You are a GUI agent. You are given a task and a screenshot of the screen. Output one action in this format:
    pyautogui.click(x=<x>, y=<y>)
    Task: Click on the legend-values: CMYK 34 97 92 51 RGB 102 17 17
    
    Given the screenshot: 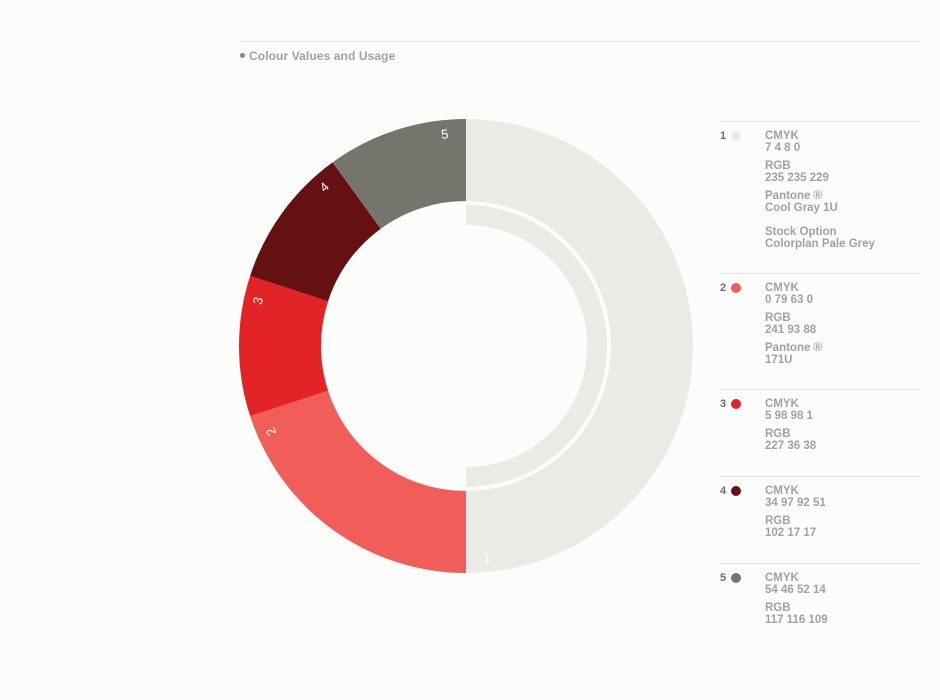 What is the action you would take?
    pyautogui.click(x=795, y=515)
    